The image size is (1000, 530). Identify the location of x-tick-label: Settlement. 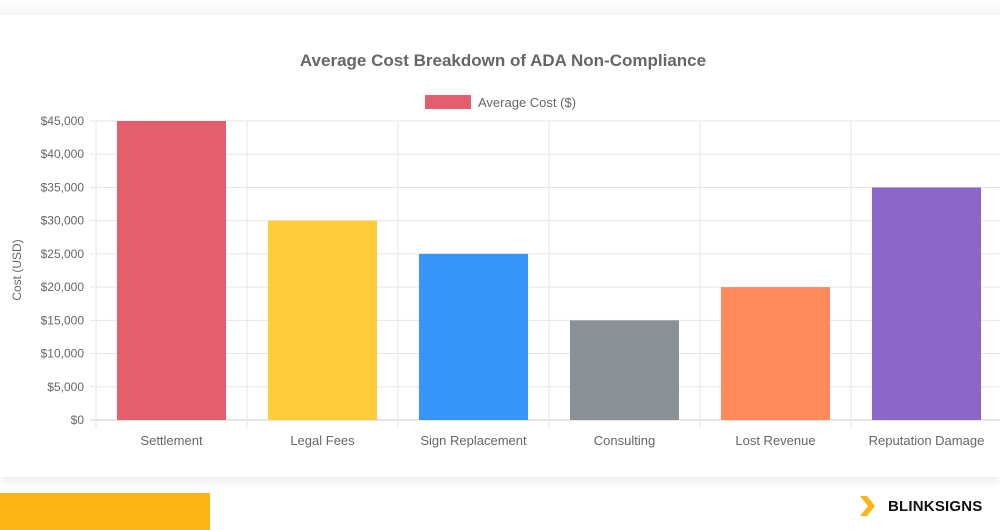
(171, 440).